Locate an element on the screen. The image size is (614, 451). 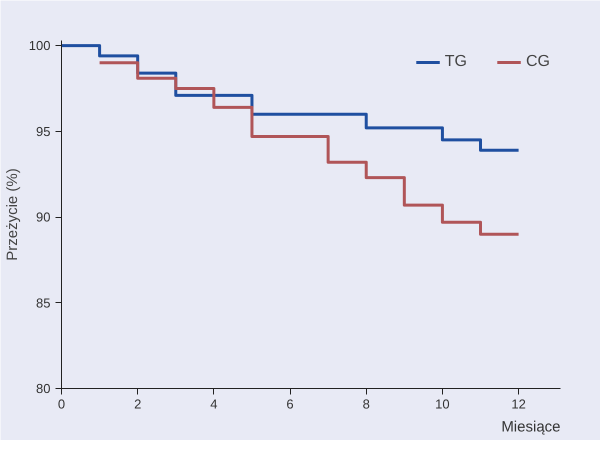
x-tick-label: 6 is located at coordinates (290, 404).